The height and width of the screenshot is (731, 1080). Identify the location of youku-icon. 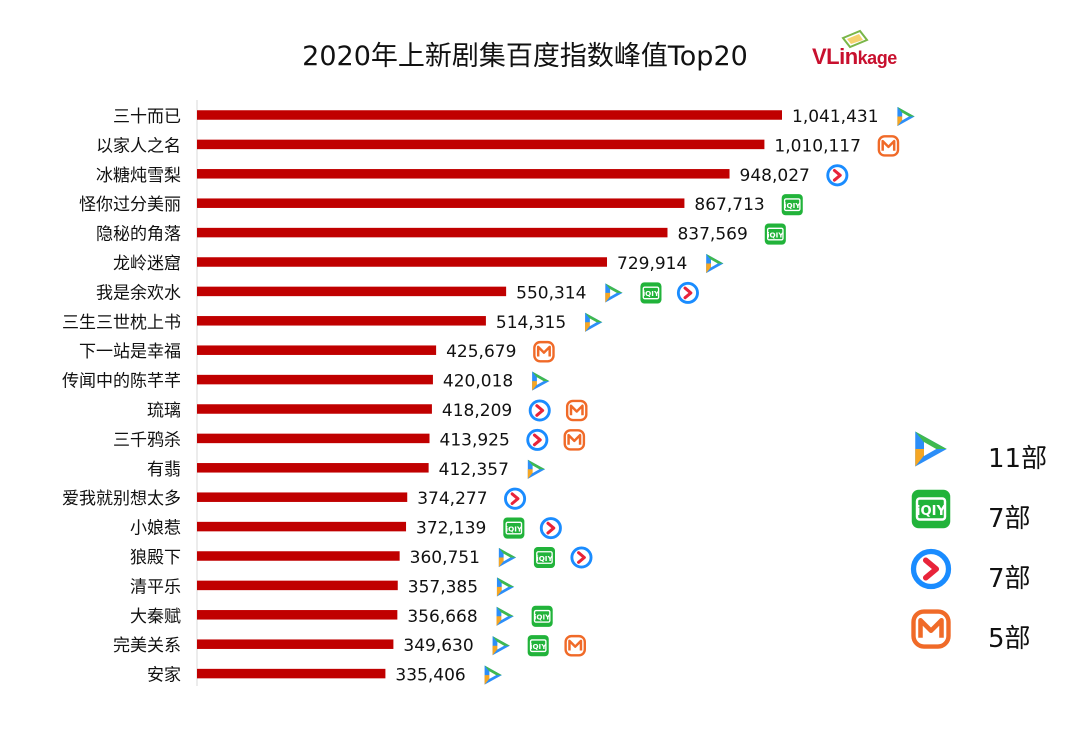
(931, 571).